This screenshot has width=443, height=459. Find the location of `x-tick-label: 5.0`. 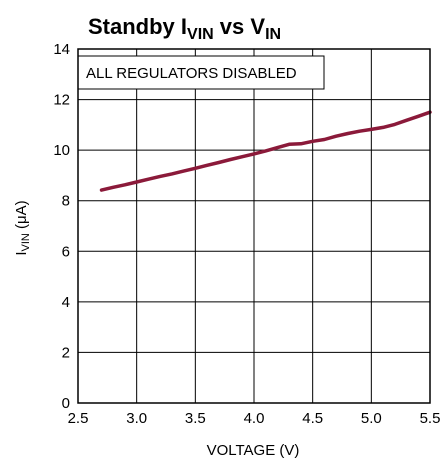

x-tick-label: 5.0 is located at coordinates (371, 418).